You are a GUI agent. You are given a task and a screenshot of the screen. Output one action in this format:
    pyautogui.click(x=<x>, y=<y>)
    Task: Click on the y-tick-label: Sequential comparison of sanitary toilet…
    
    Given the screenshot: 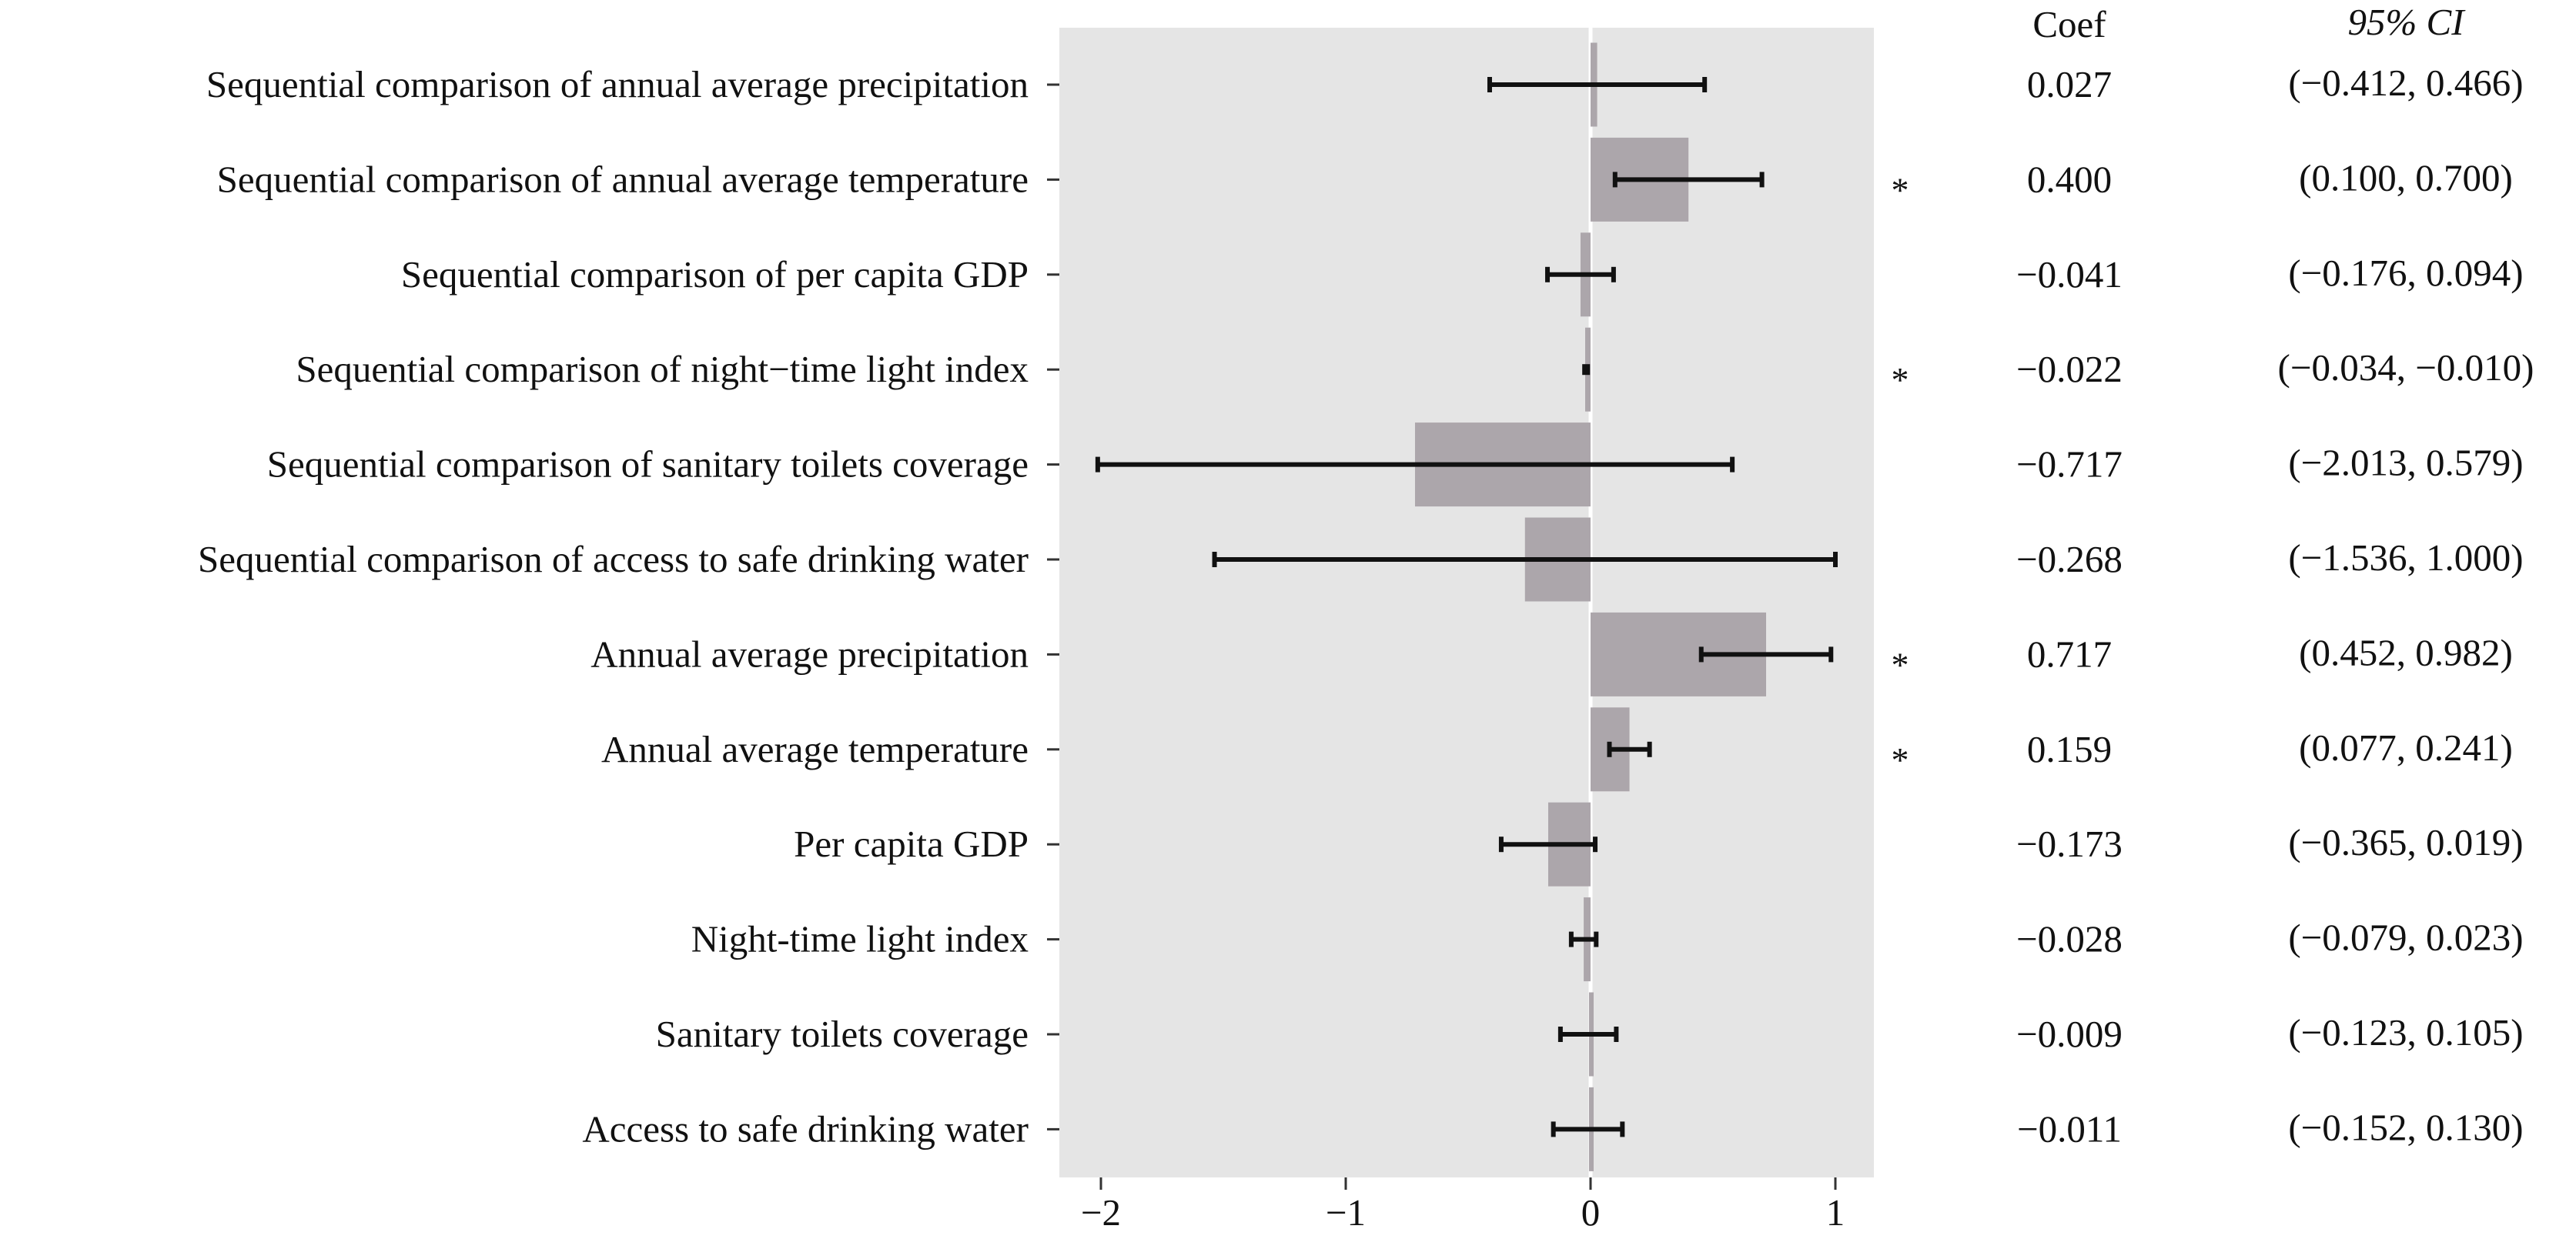 What is the action you would take?
    pyautogui.click(x=648, y=464)
    